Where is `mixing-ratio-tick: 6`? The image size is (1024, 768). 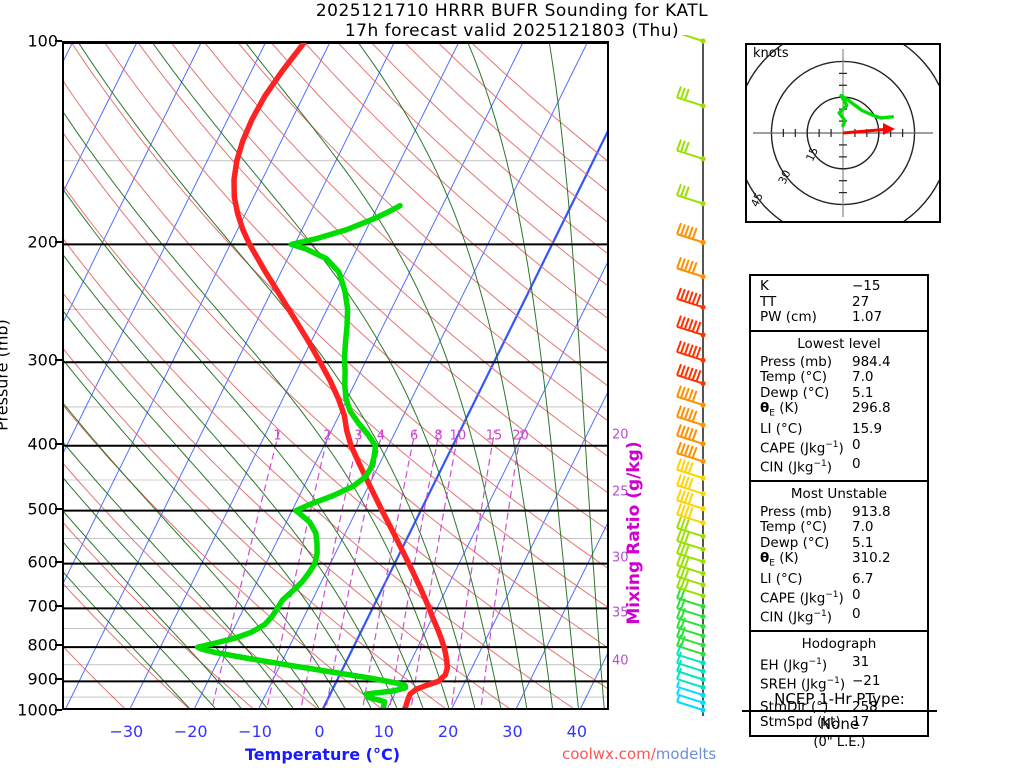
mixing-ratio-tick: 6 is located at coordinates (414, 436).